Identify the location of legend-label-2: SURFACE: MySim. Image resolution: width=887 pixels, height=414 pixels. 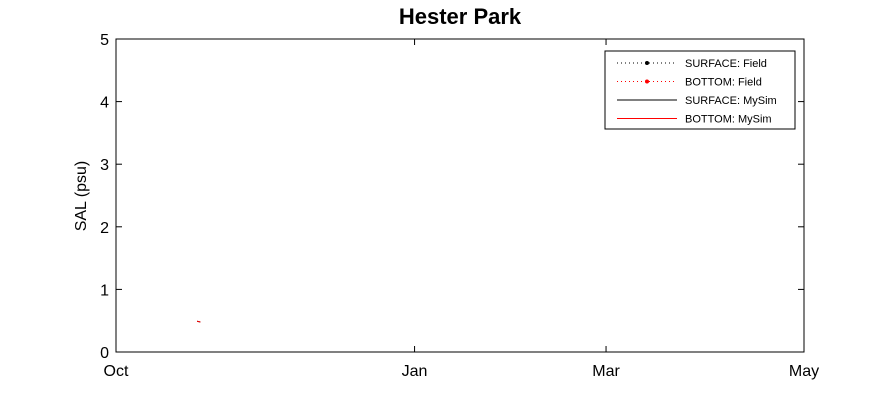
(731, 101).